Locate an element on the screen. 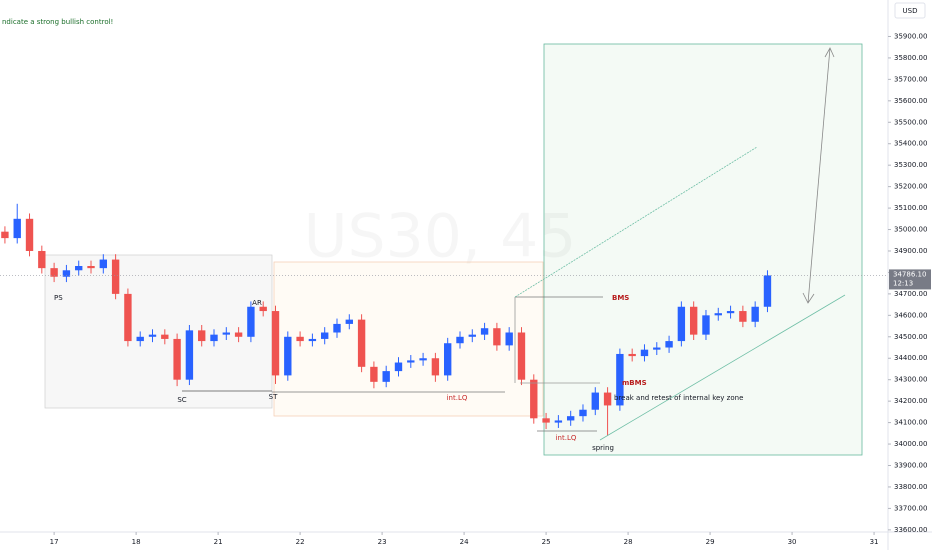 The height and width of the screenshot is (550, 932). y-tick-label: 35700.00 is located at coordinates (910, 79).